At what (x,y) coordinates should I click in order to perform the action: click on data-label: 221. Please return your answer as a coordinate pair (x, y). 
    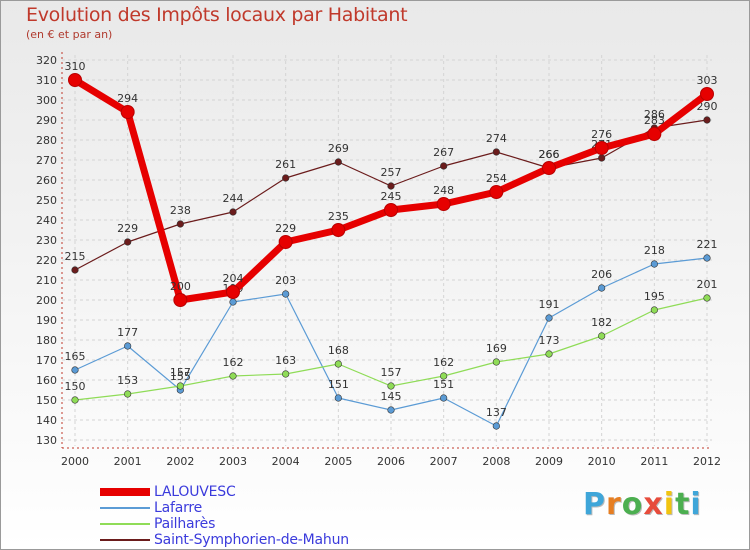
    Looking at the image, I should click on (707, 244).